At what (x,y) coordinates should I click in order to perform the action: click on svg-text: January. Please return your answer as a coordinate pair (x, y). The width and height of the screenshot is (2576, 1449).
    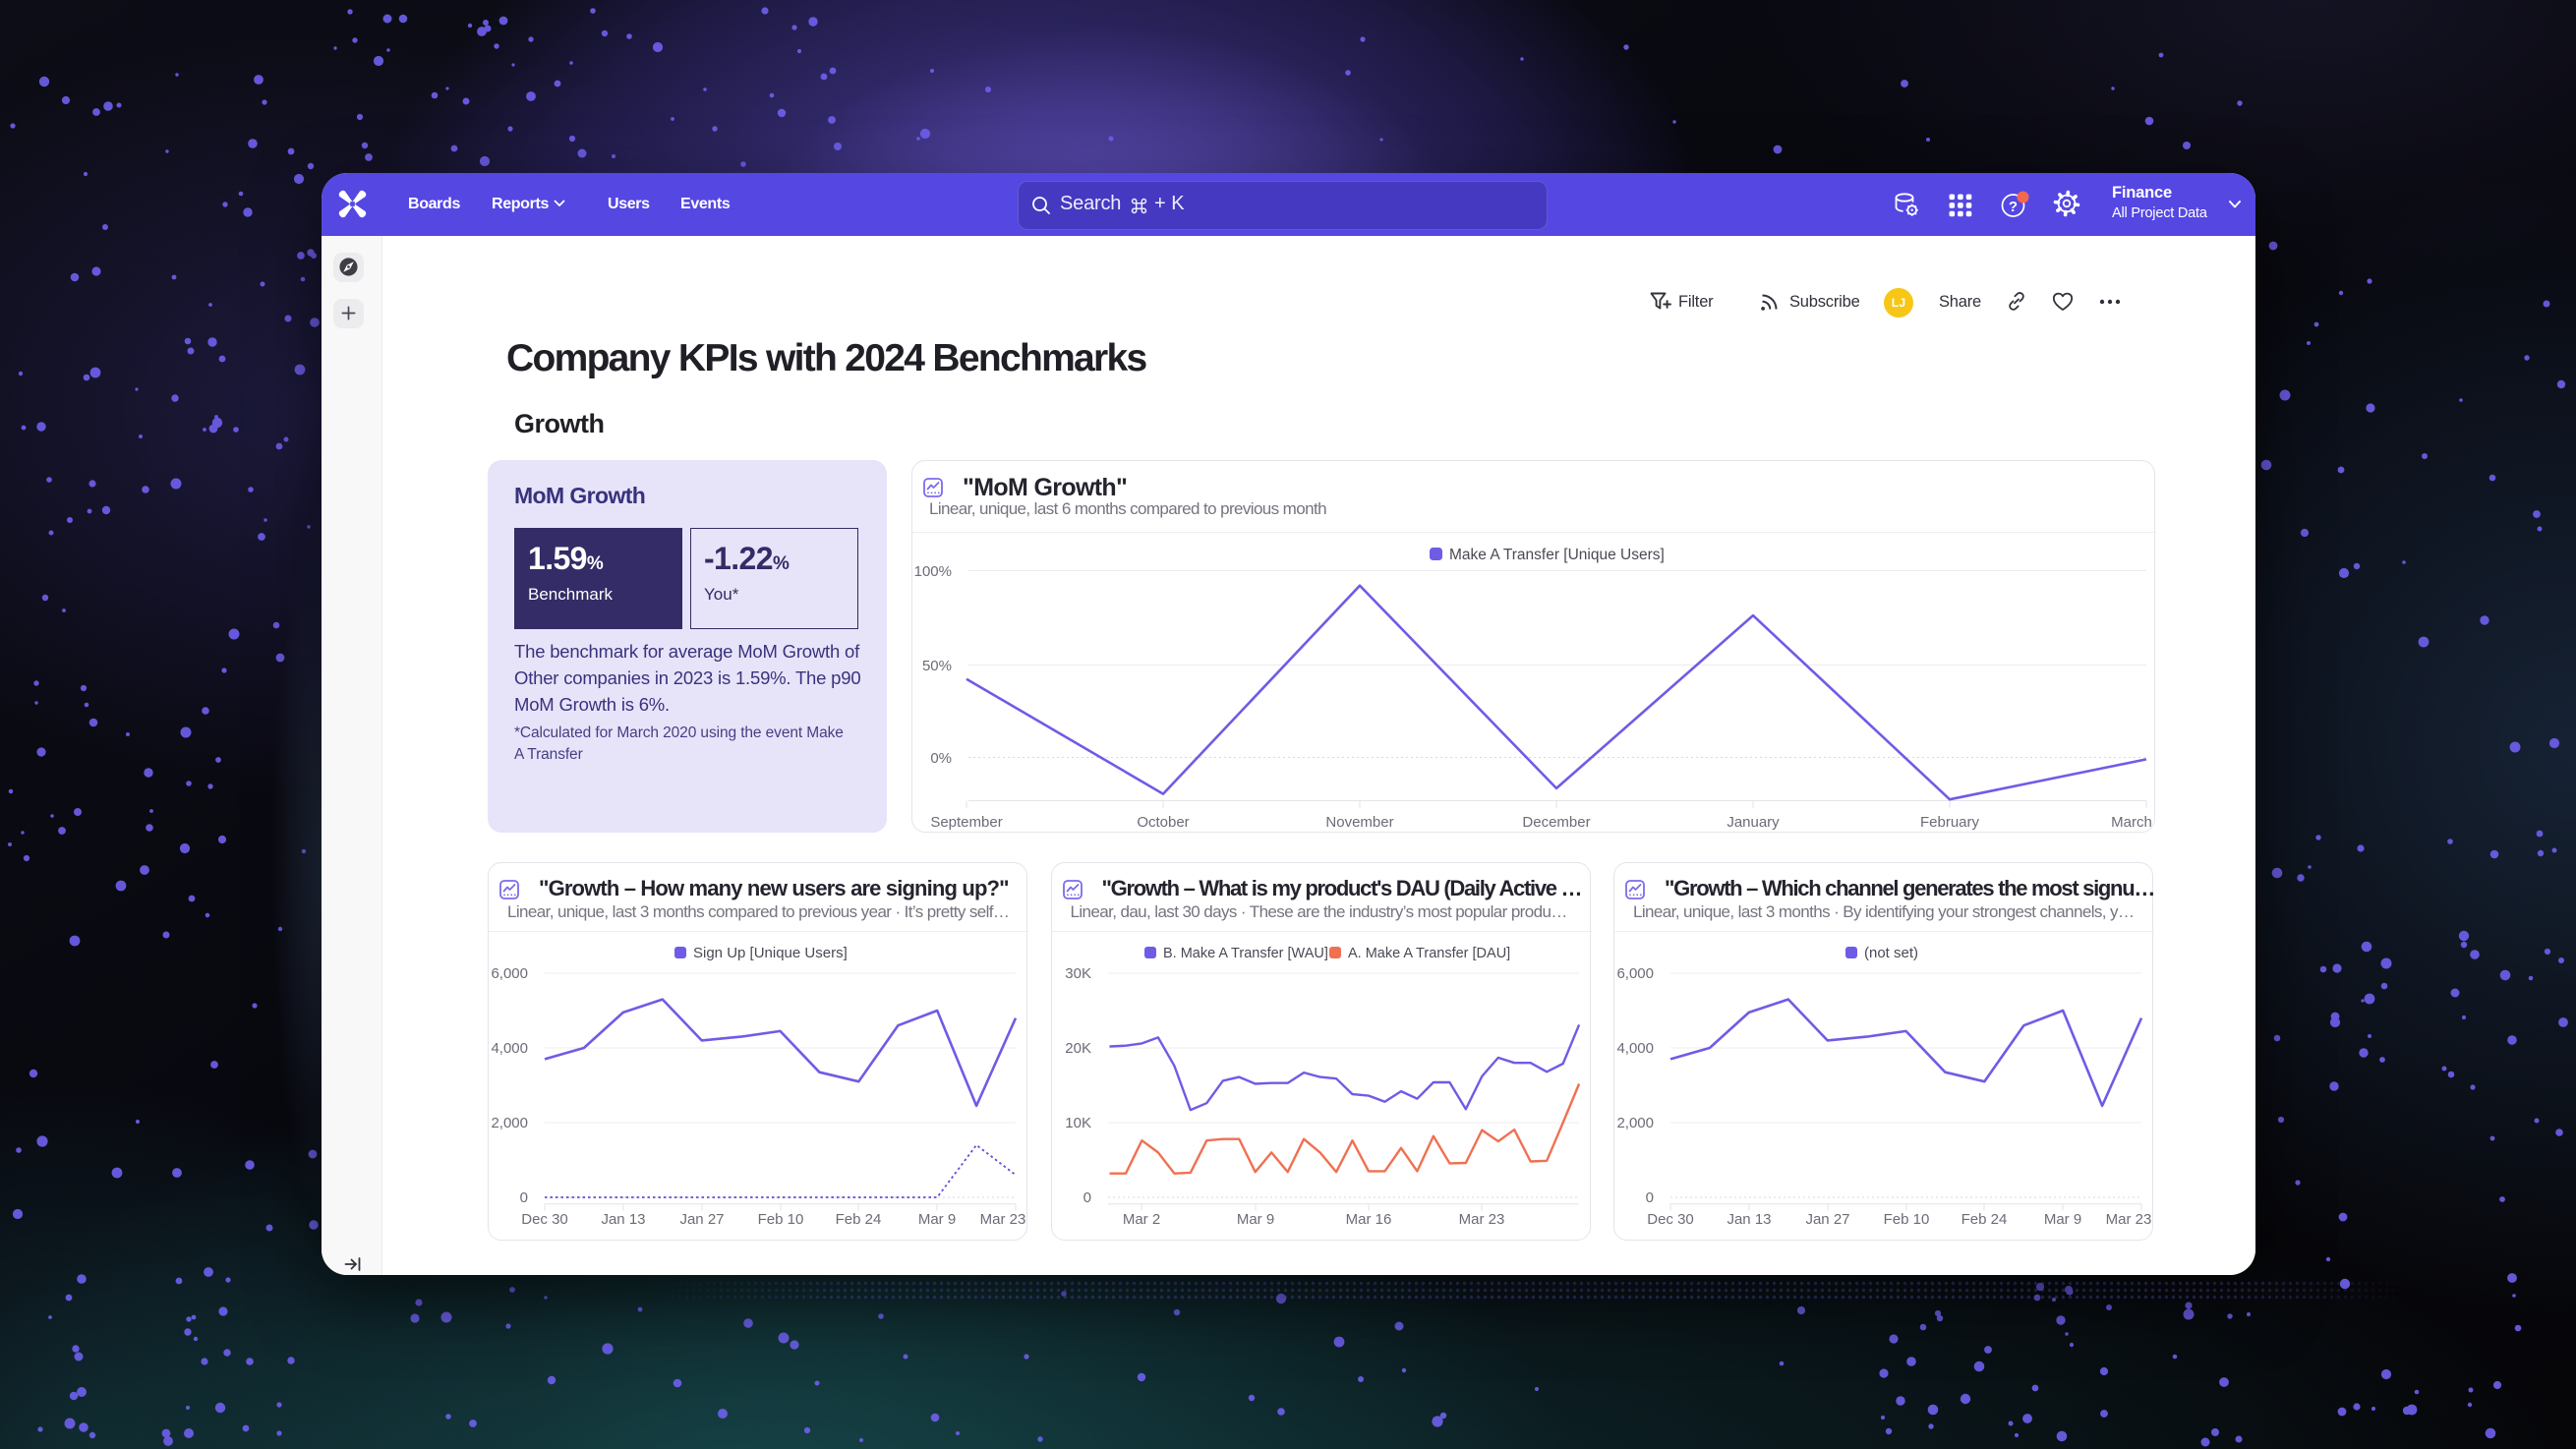
    Looking at the image, I should click on (1753, 823).